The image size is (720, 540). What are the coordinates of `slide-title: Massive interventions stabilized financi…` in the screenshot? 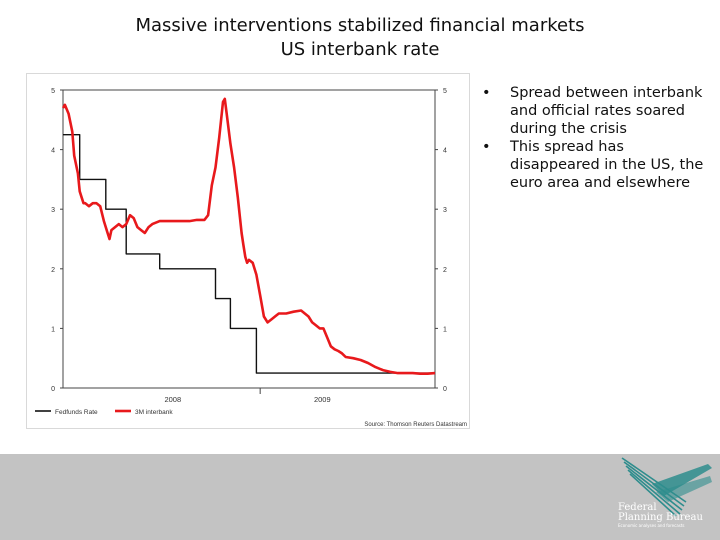 It's located at (360, 38).